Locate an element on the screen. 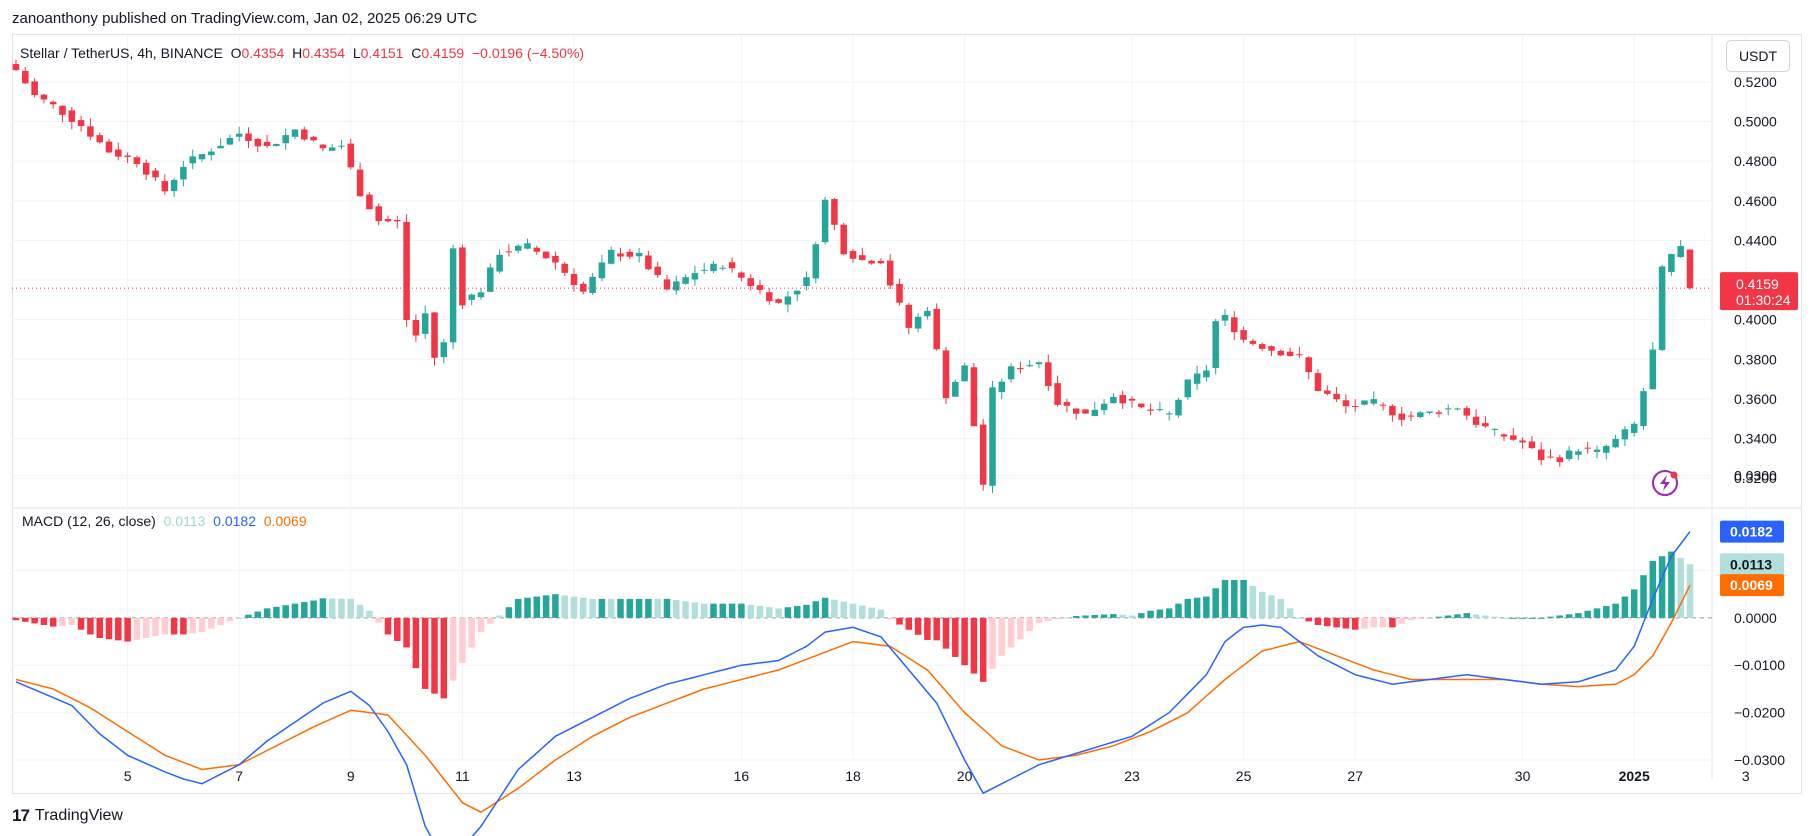 The image size is (1814, 836). price-tick-label: 0.4000 is located at coordinates (1755, 320).